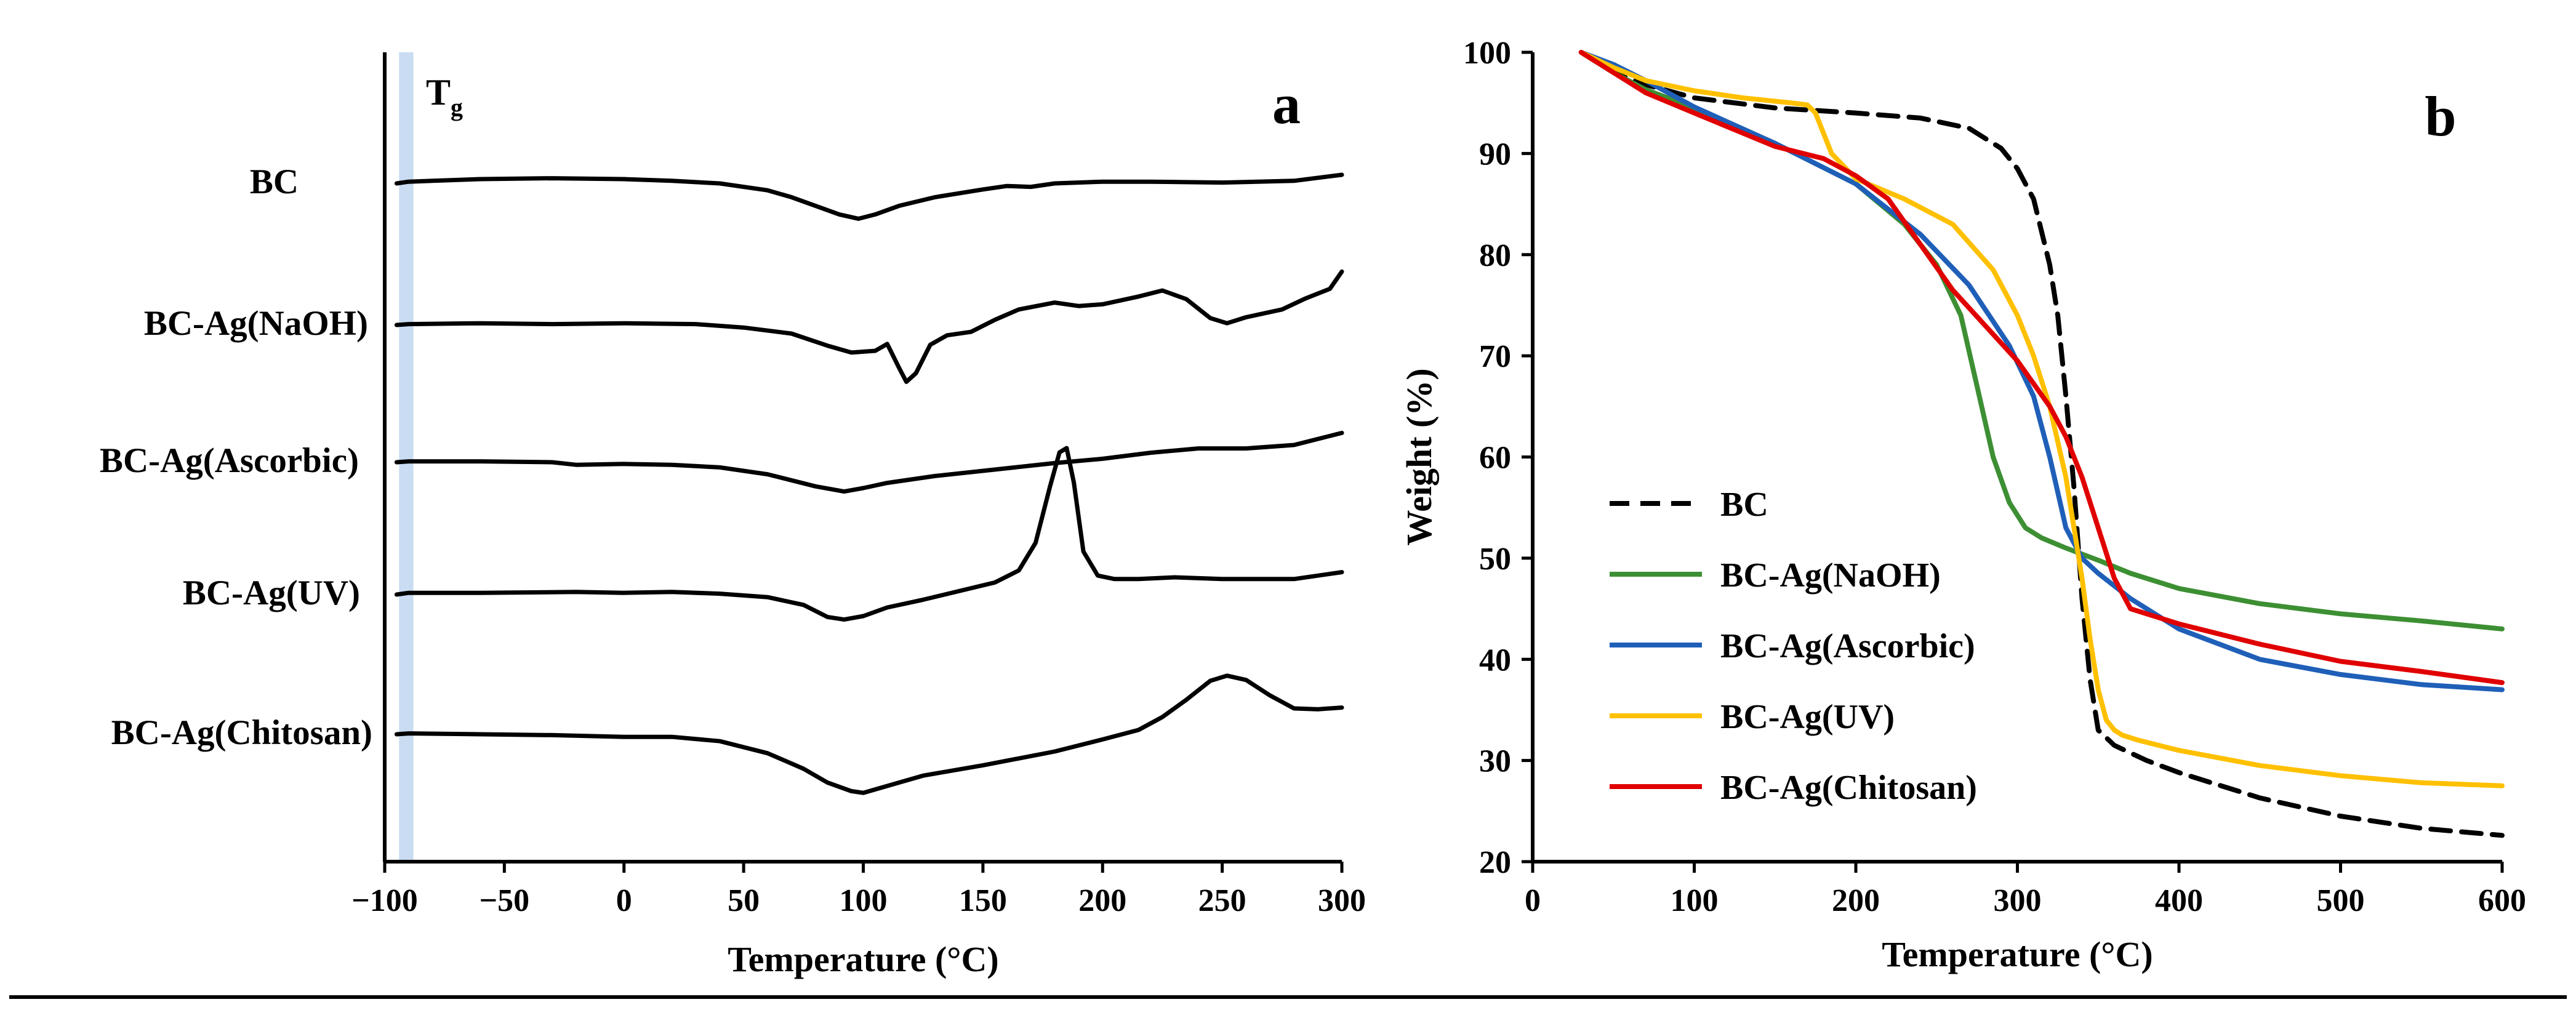  What do you see at coordinates (1695, 901) in the screenshot?
I see `panel-b-x-tick-label: 100` at bounding box center [1695, 901].